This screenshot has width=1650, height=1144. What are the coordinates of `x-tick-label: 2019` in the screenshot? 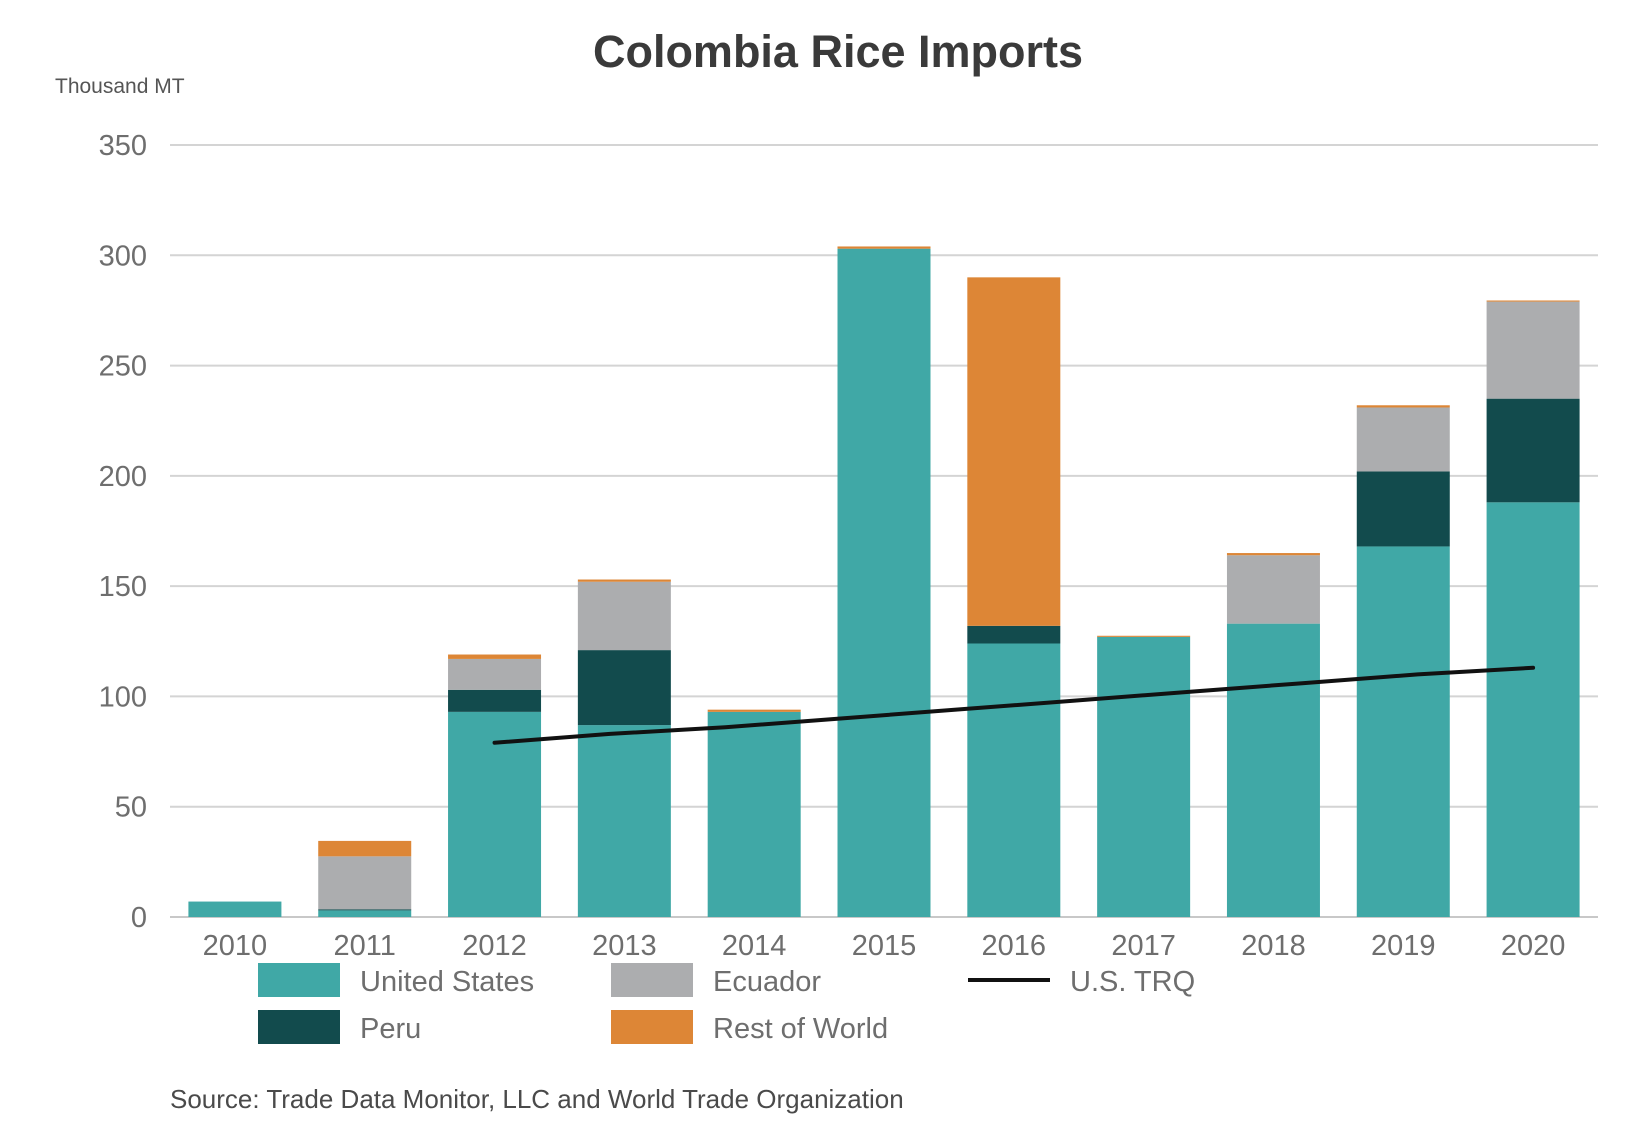 It's located at (1403, 946).